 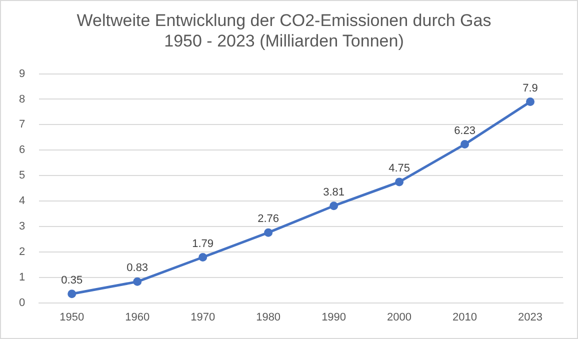 What do you see at coordinates (334, 192) in the screenshot?
I see `data-label: 3.81` at bounding box center [334, 192].